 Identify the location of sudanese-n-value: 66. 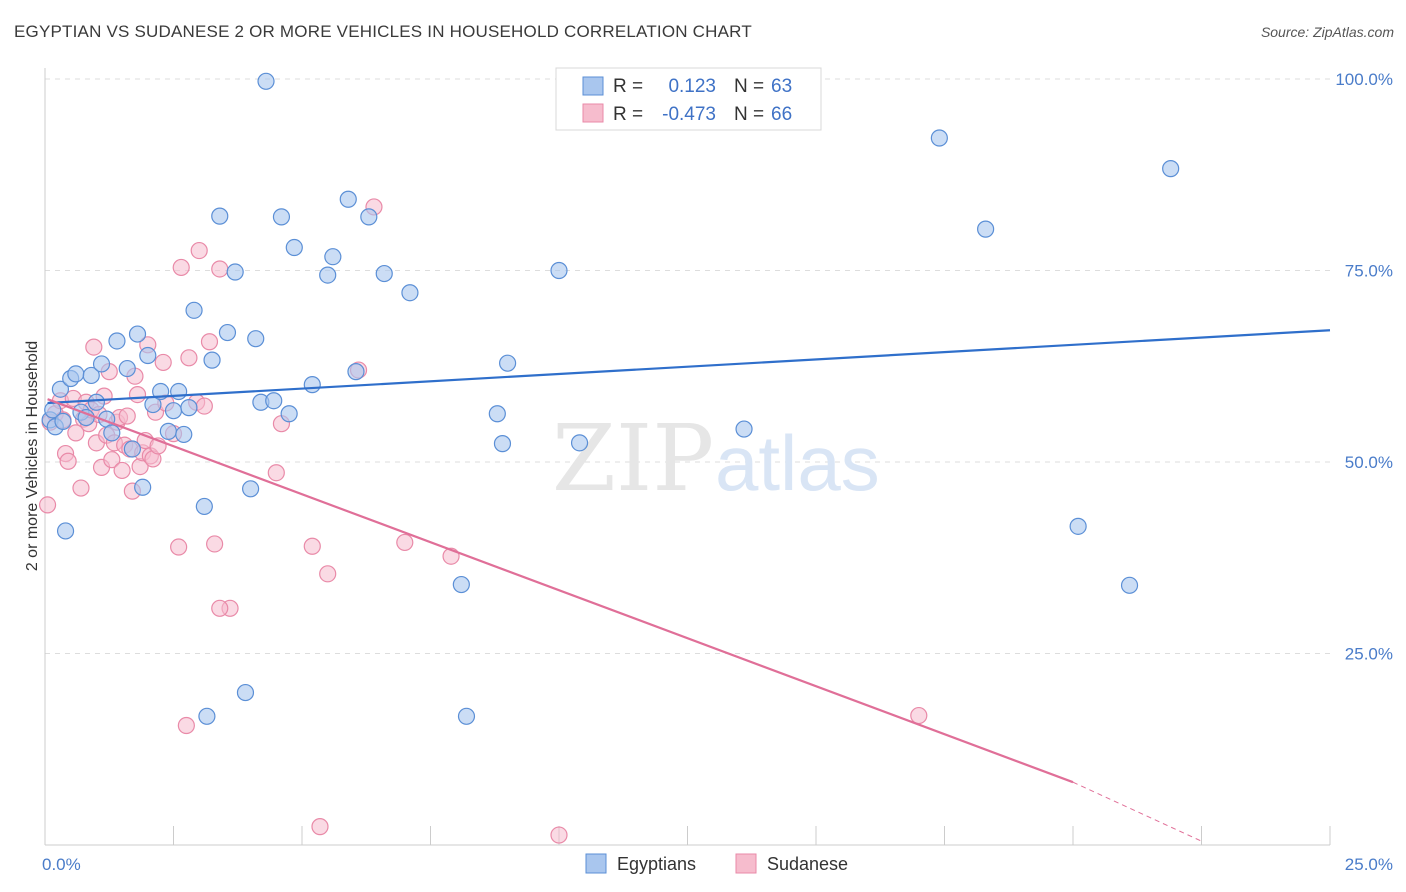
(781, 114).